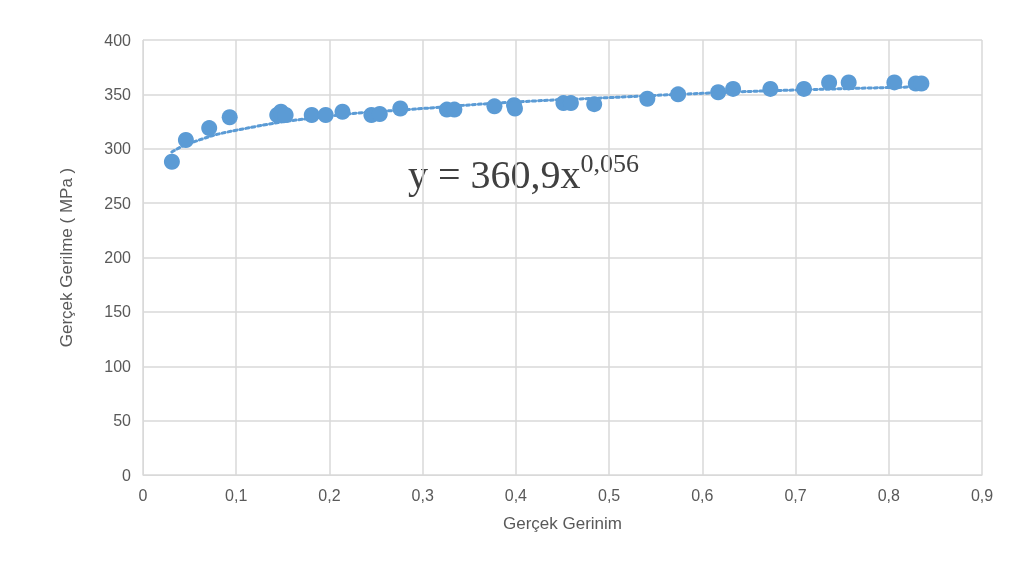 Image resolution: width=1022 pixels, height=588 pixels. Describe the element at coordinates (143, 495) in the screenshot. I see `x-tick-label: 0` at that location.